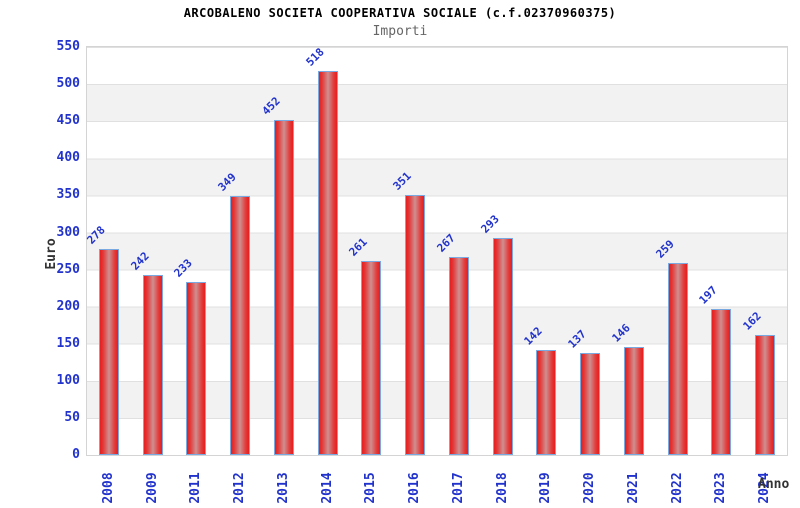 This screenshot has height=508, width=800. I want to click on bar-value-label: 233, so click(183, 268).